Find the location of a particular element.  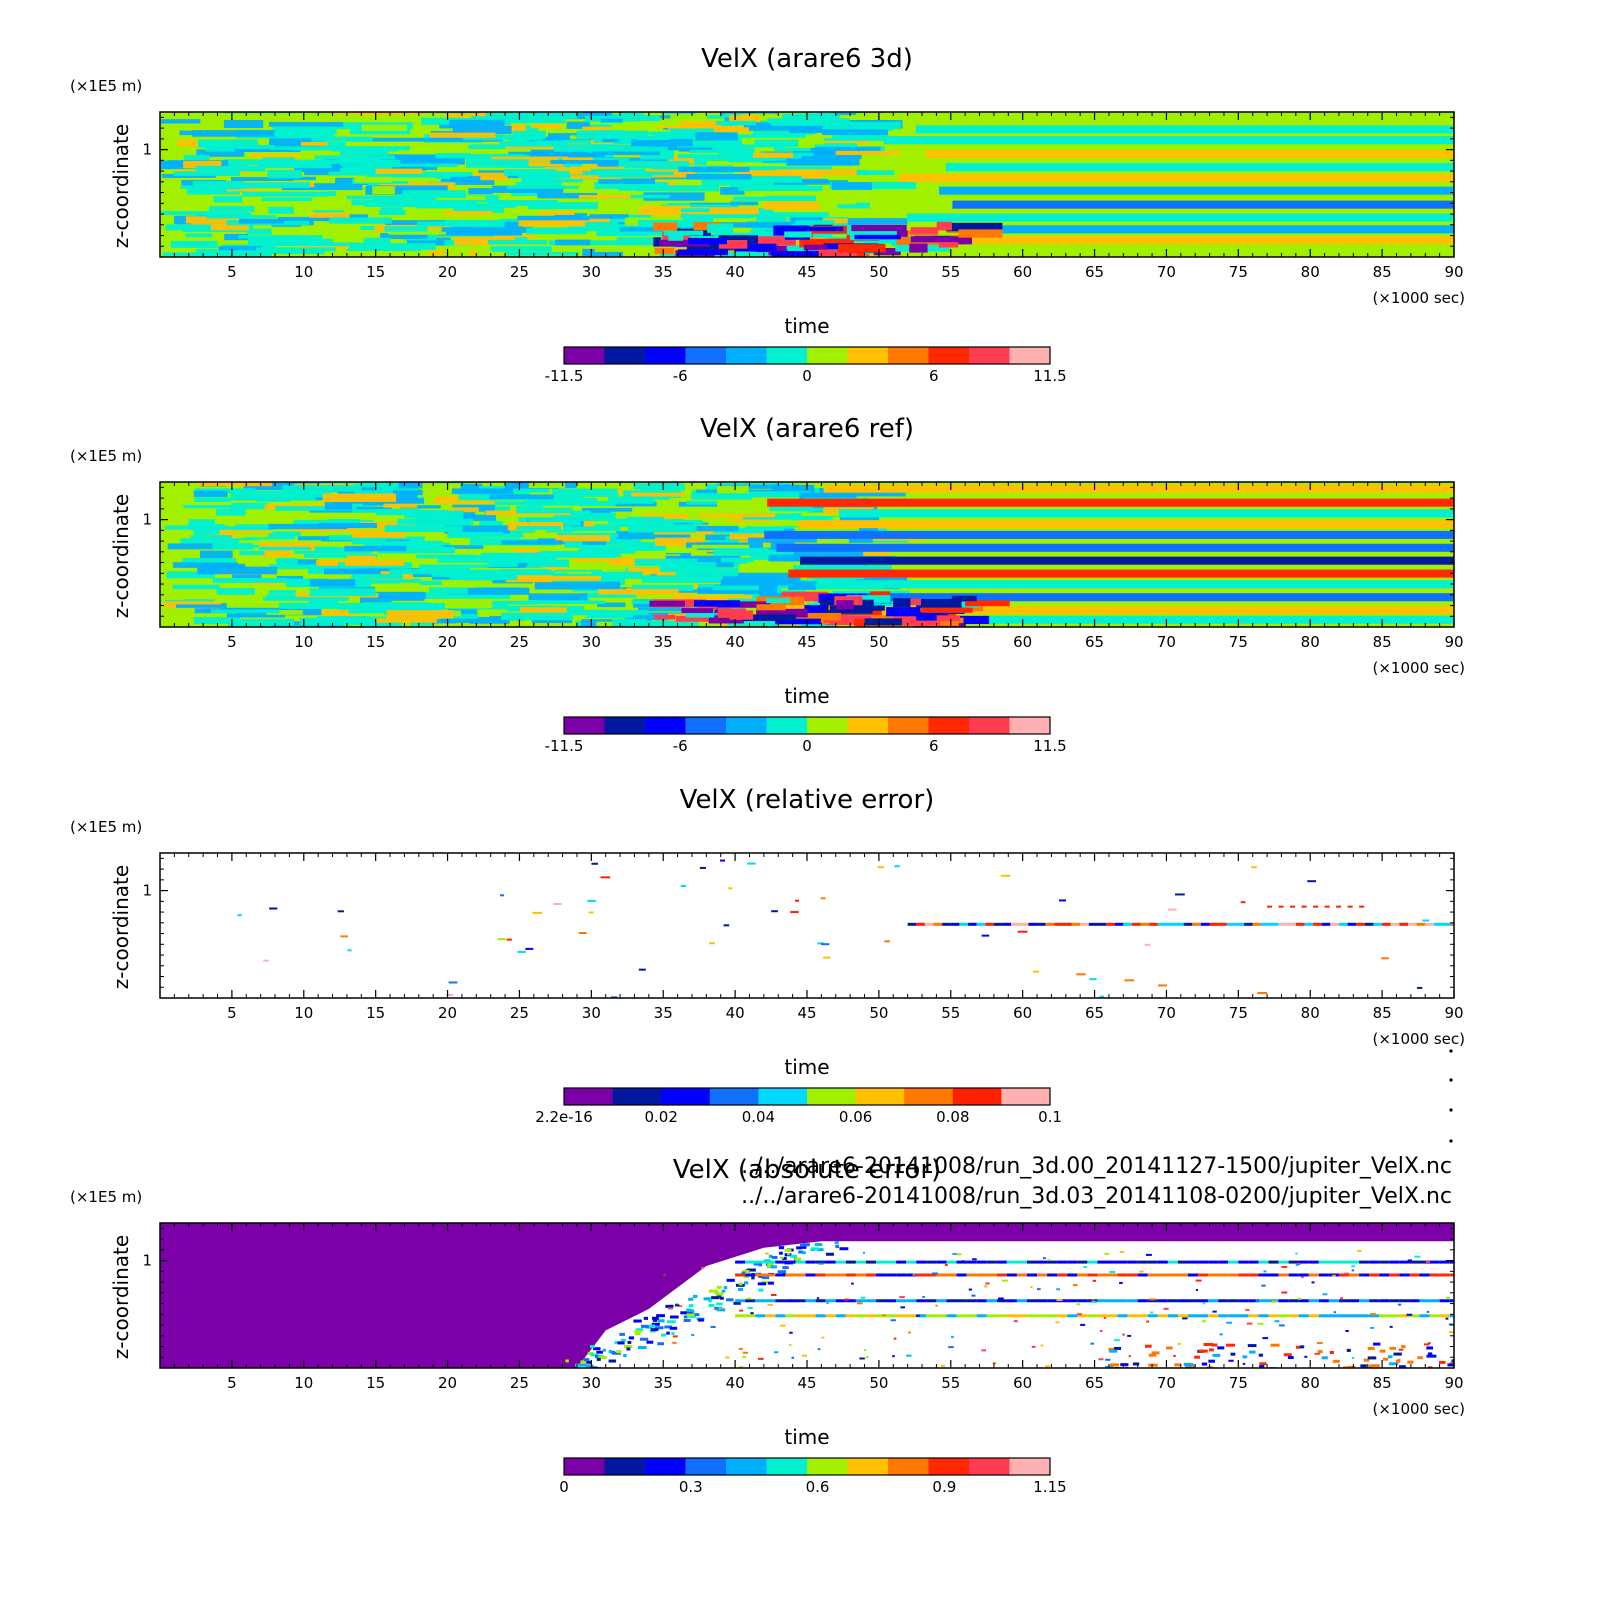

x-unit-label: (×1000 sec) is located at coordinates (1418, 1409).